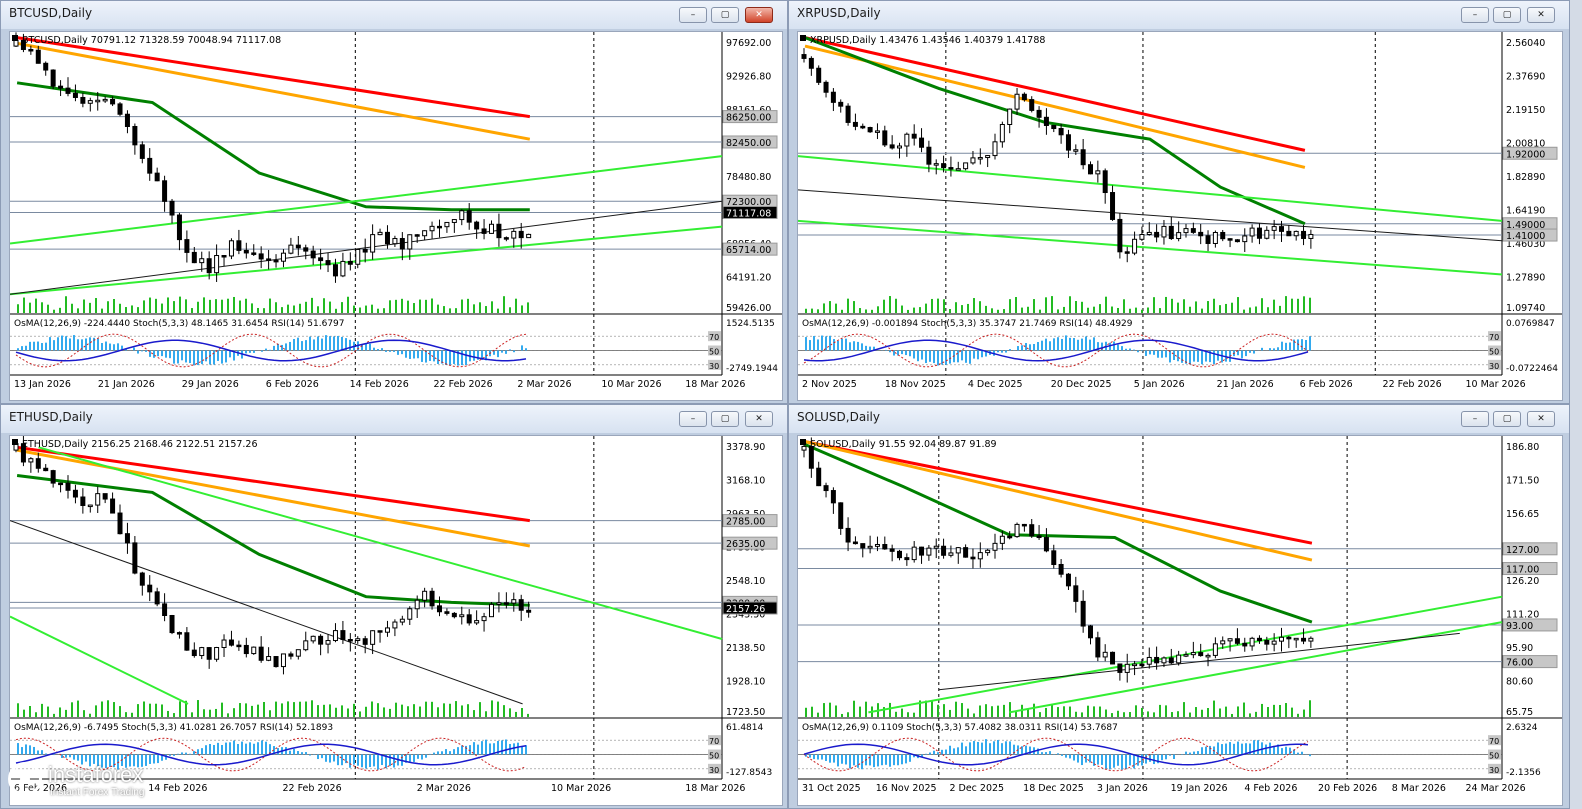 The width and height of the screenshot is (1582, 809). What do you see at coordinates (745, 682) in the screenshot?
I see `price-scale-label: 1928.10` at bounding box center [745, 682].